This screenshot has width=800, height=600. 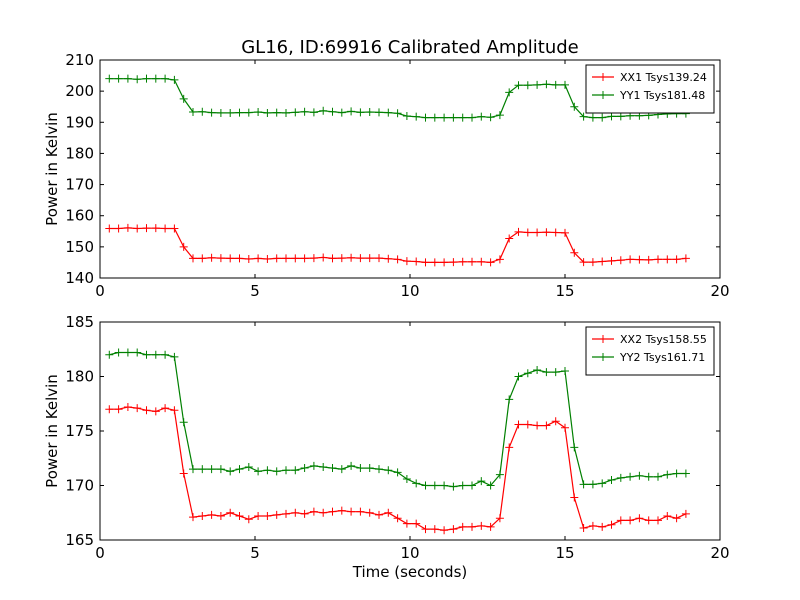 What do you see at coordinates (662, 95) in the screenshot?
I see `legend-label: YY1 Tsys181.48` at bounding box center [662, 95].